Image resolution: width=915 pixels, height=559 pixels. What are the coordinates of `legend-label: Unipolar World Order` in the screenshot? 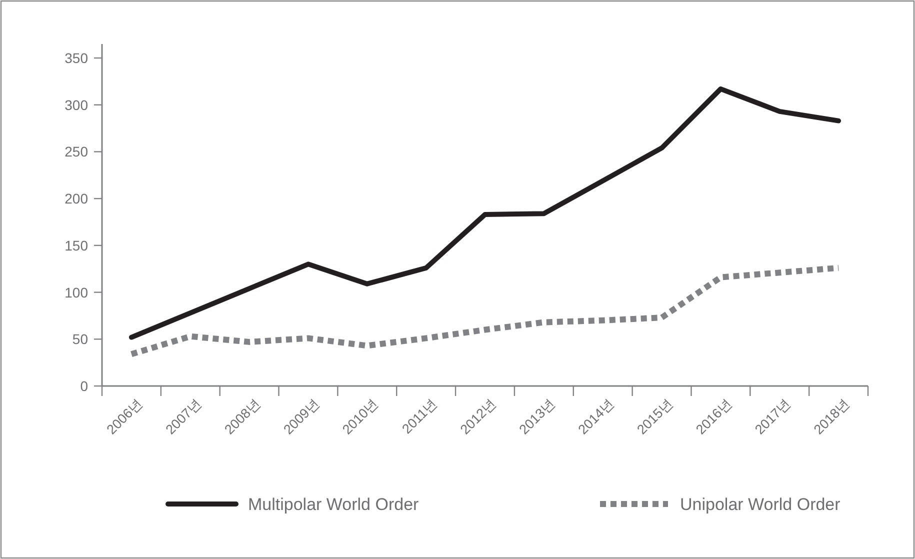 It's located at (760, 504).